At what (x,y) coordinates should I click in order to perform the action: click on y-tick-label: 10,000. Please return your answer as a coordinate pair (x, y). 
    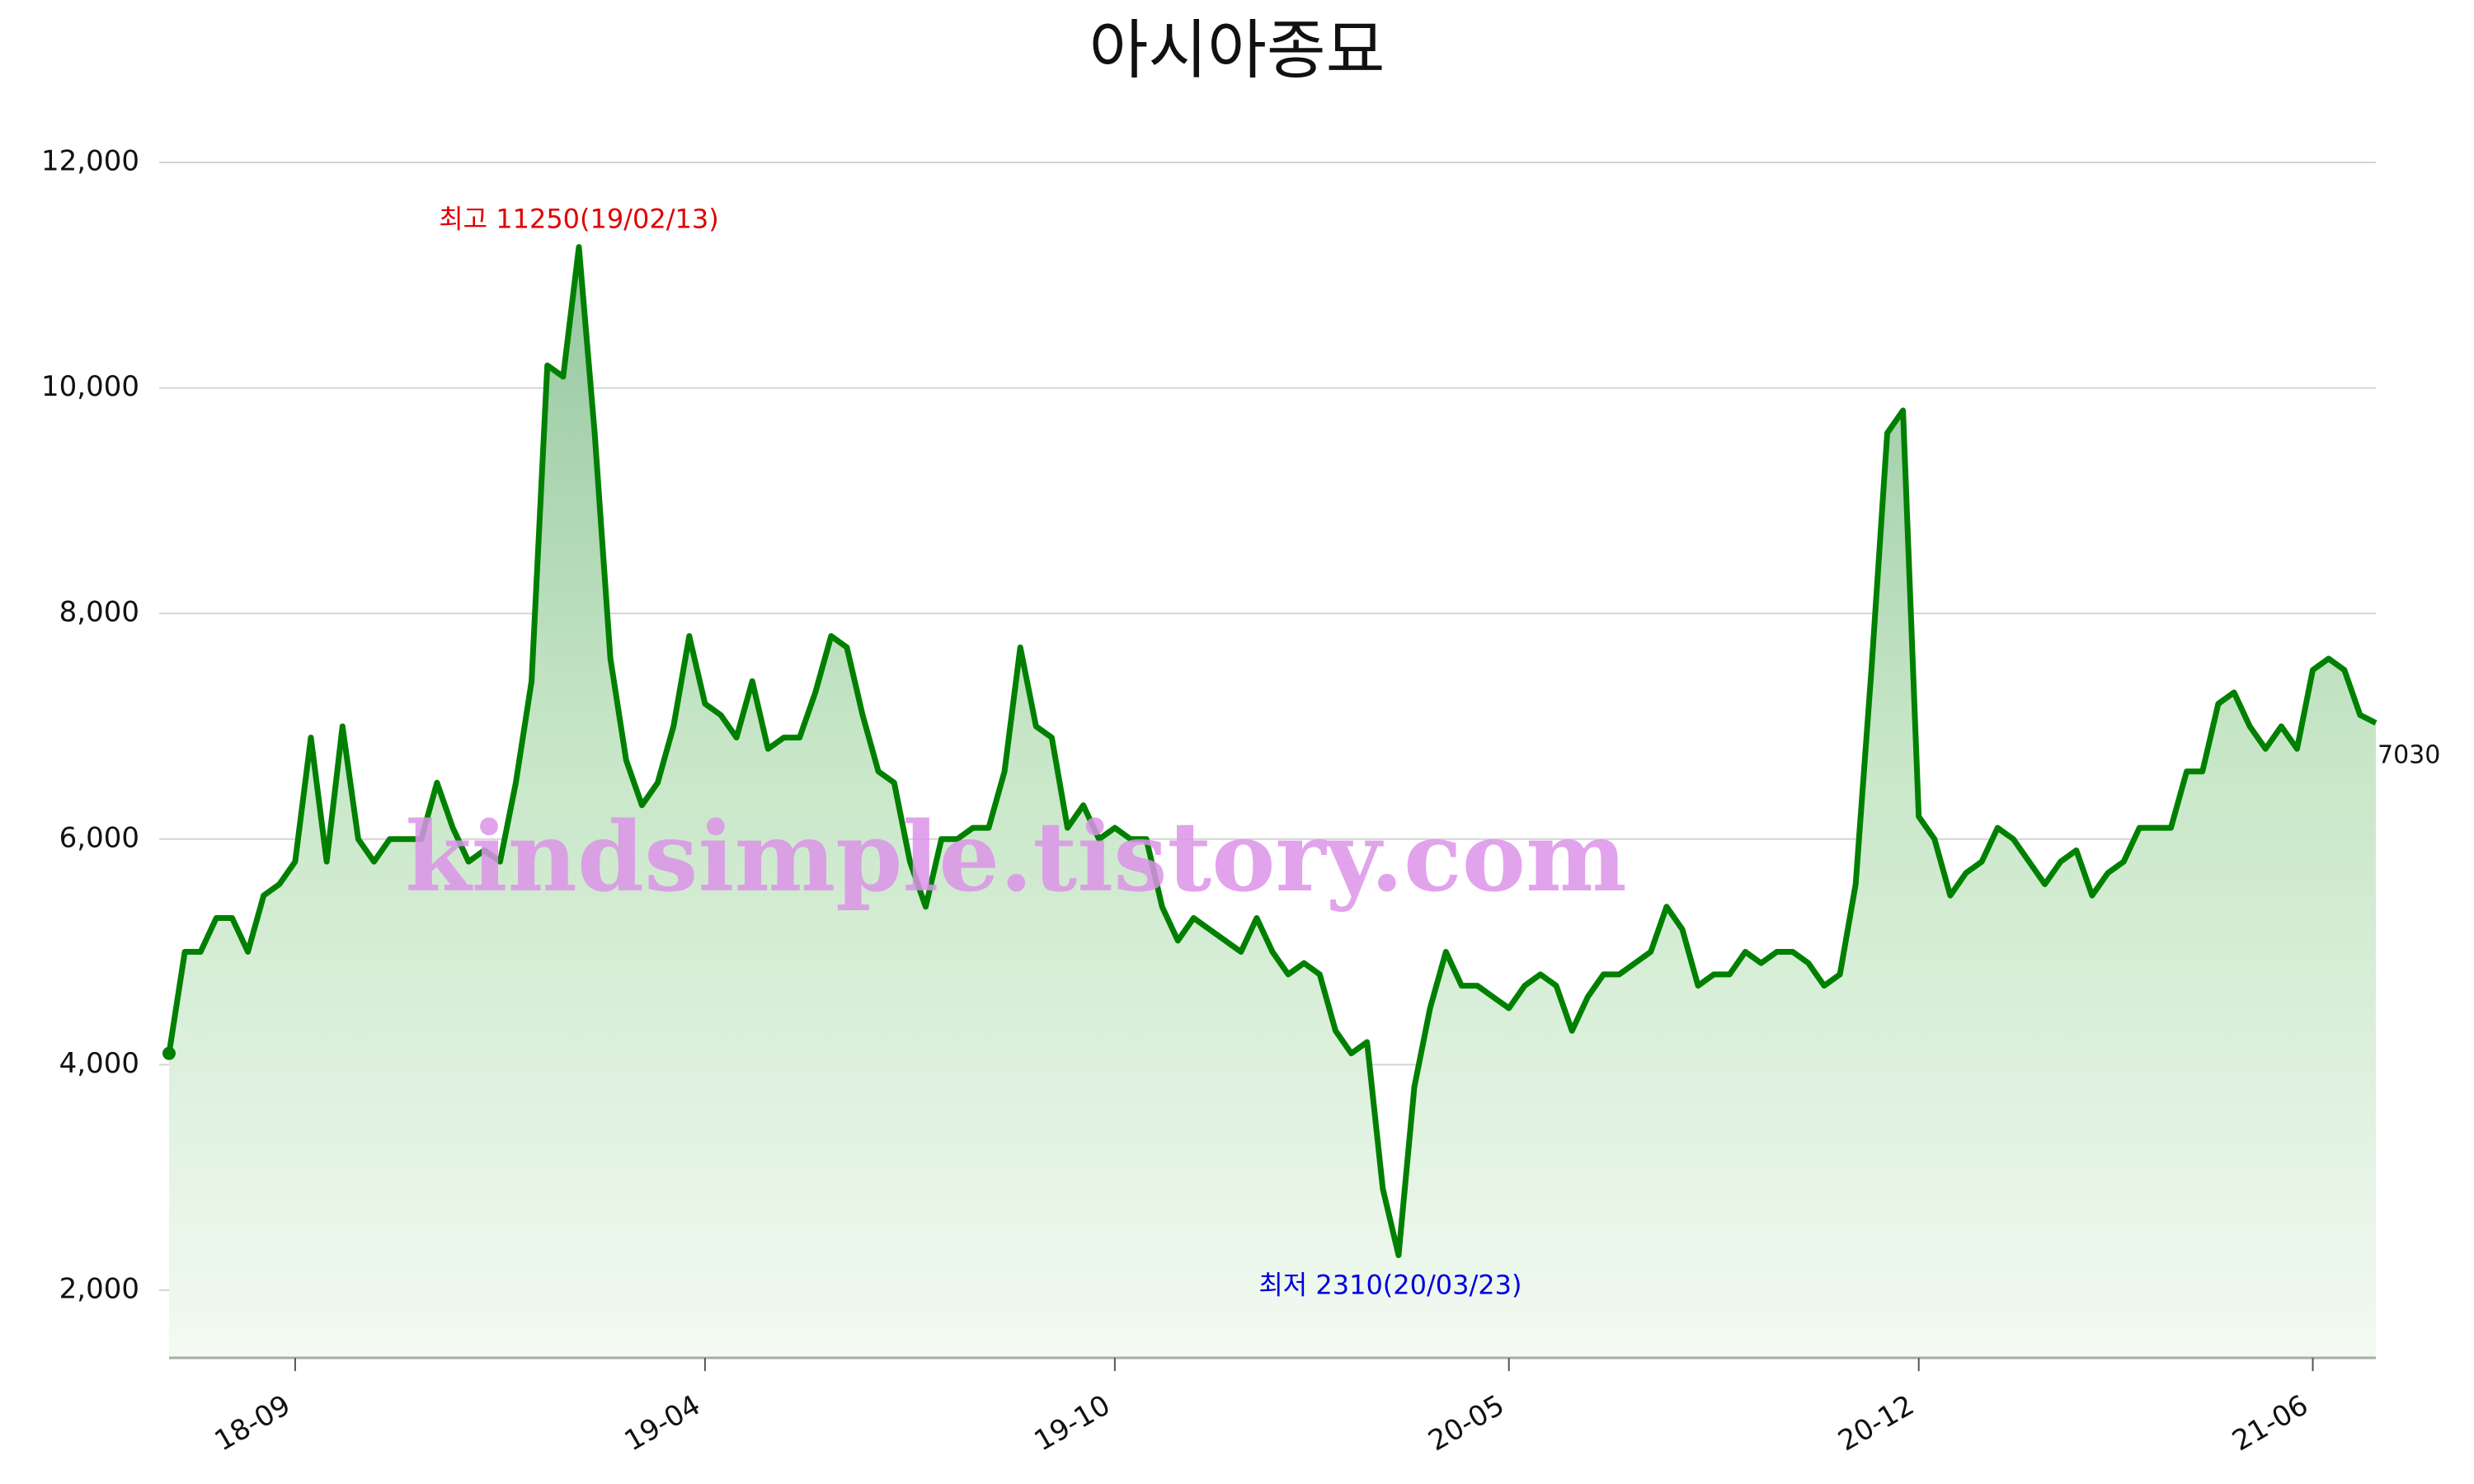
    Looking at the image, I should click on (90, 386).